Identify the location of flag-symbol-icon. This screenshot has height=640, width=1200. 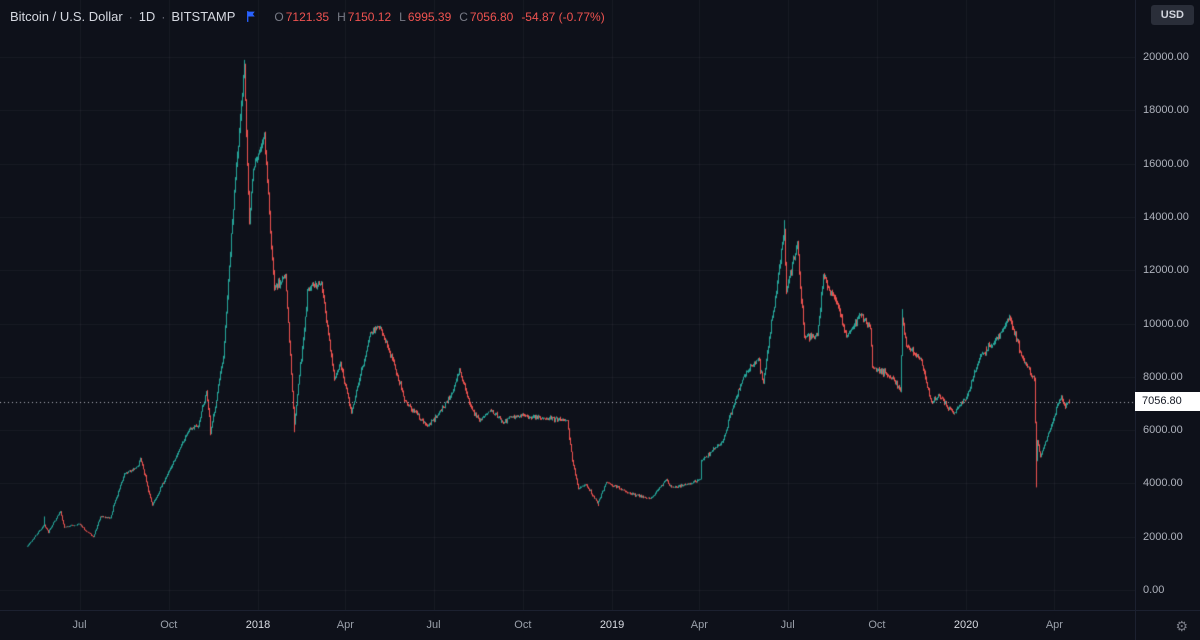
(251, 16).